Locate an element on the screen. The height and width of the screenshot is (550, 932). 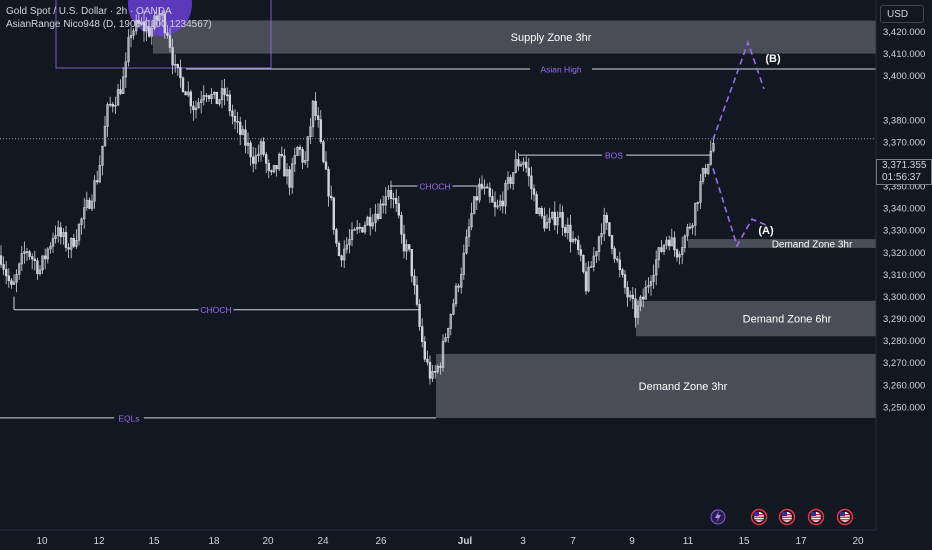
bar-countdown: 01:56:37 is located at coordinates (901, 177).